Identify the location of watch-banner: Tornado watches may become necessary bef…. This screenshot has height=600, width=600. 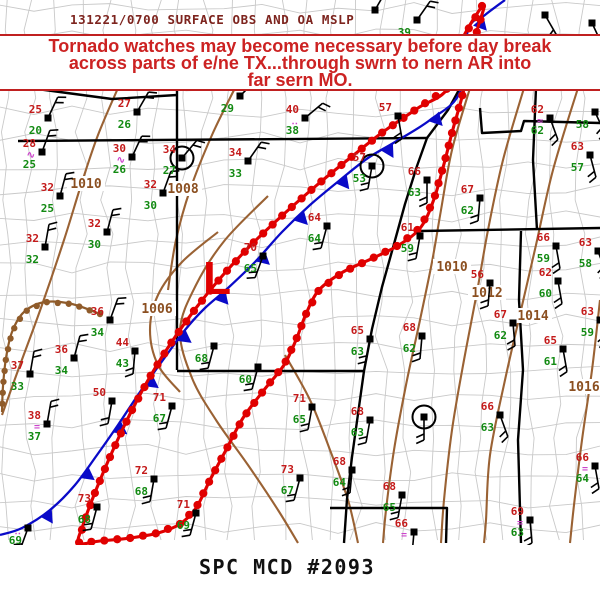
(300, 62).